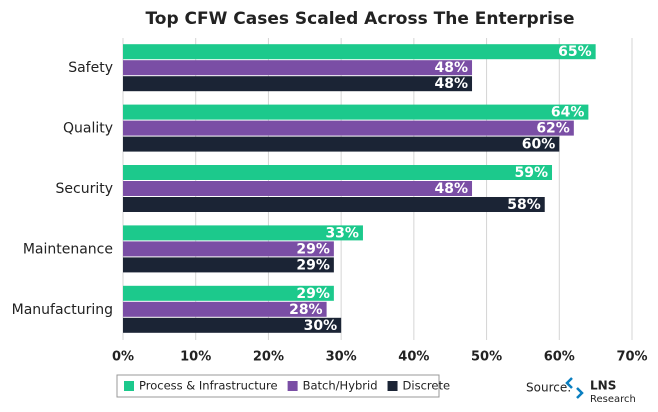 The height and width of the screenshot is (412, 658). Describe the element at coordinates (539, 145) in the screenshot. I see `value-label: 60%` at that location.